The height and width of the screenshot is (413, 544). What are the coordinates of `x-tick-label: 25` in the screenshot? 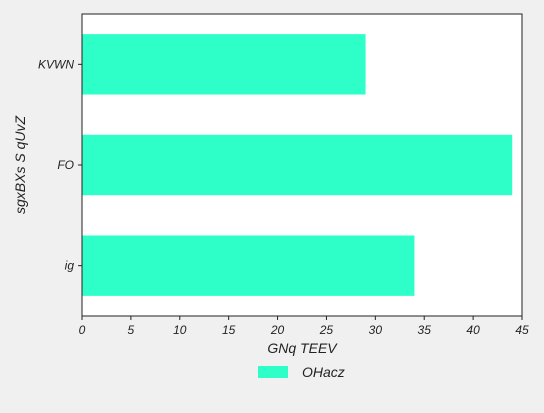 It's located at (326, 330).